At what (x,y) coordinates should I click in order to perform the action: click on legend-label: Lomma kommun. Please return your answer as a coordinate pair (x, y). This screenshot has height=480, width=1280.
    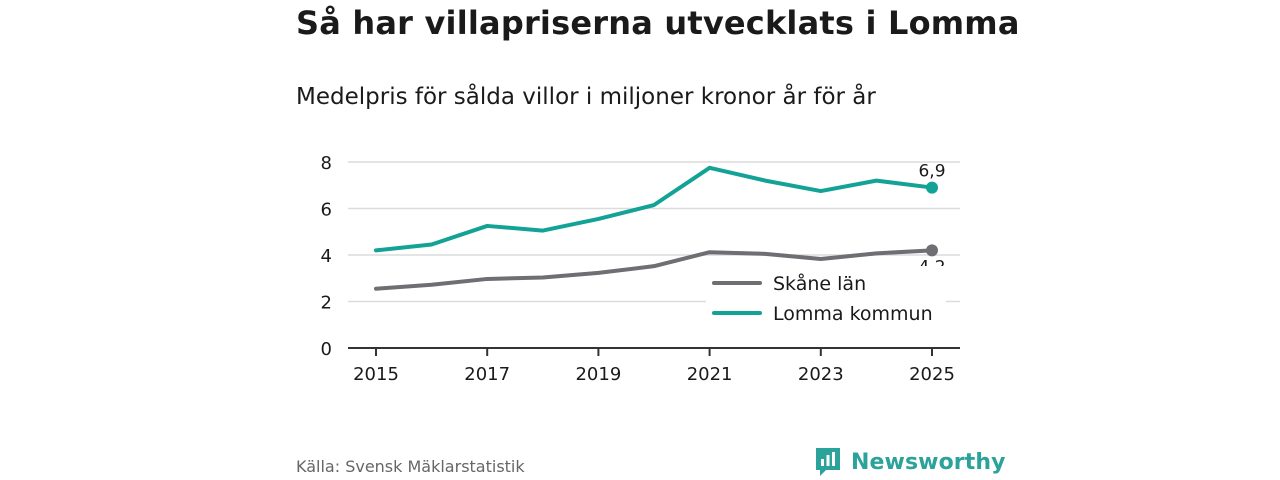
    Looking at the image, I should click on (853, 314).